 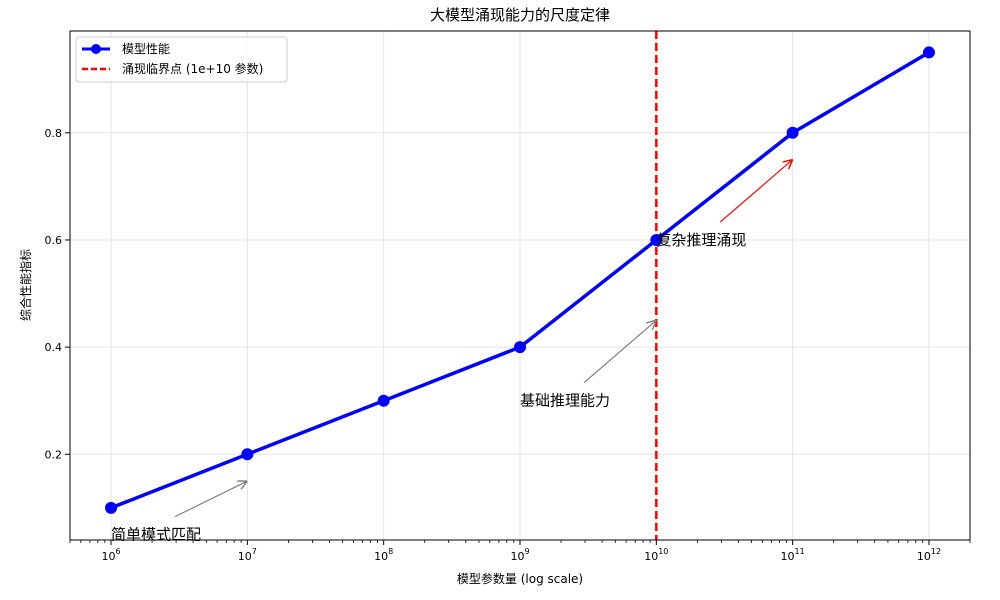 What do you see at coordinates (565, 401) in the screenshot?
I see `annotation-text: 基础推理能力` at bounding box center [565, 401].